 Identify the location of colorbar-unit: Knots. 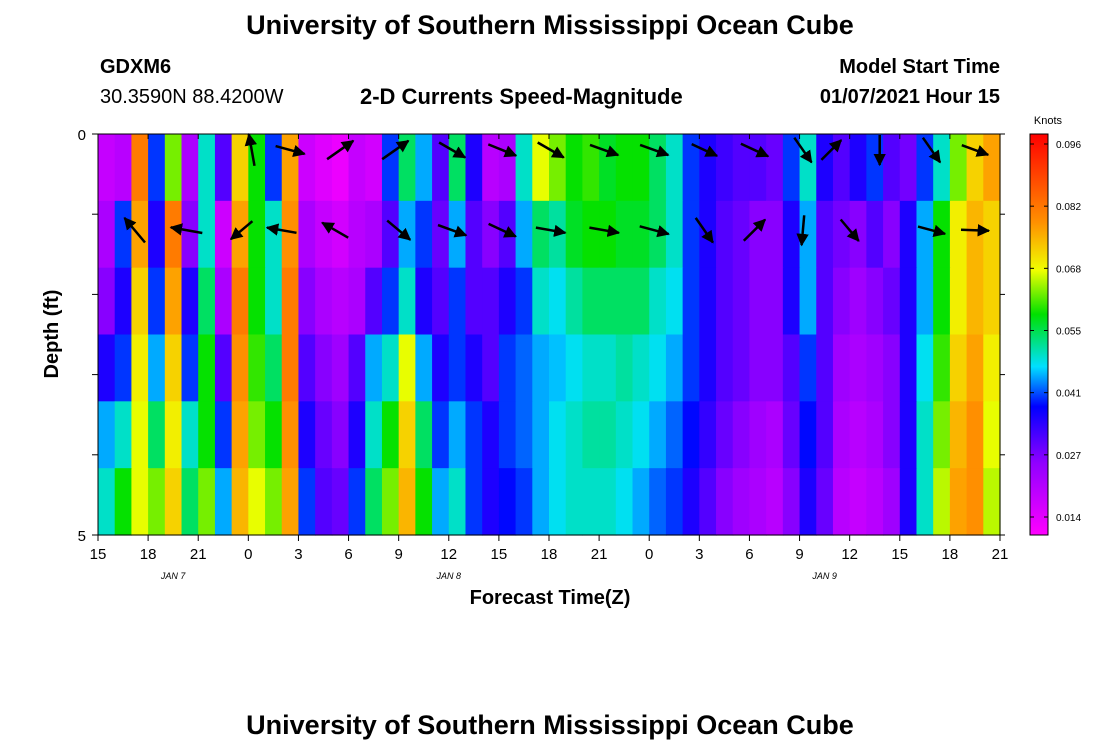
(1048, 121).